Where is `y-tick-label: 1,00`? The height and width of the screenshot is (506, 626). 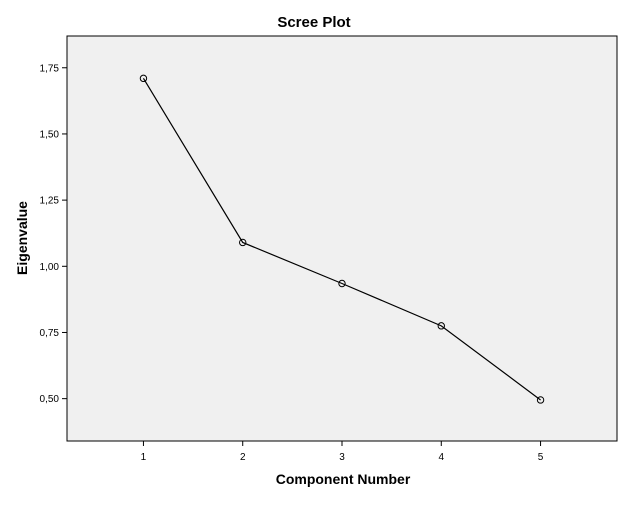 y-tick-label: 1,00 is located at coordinates (50, 267).